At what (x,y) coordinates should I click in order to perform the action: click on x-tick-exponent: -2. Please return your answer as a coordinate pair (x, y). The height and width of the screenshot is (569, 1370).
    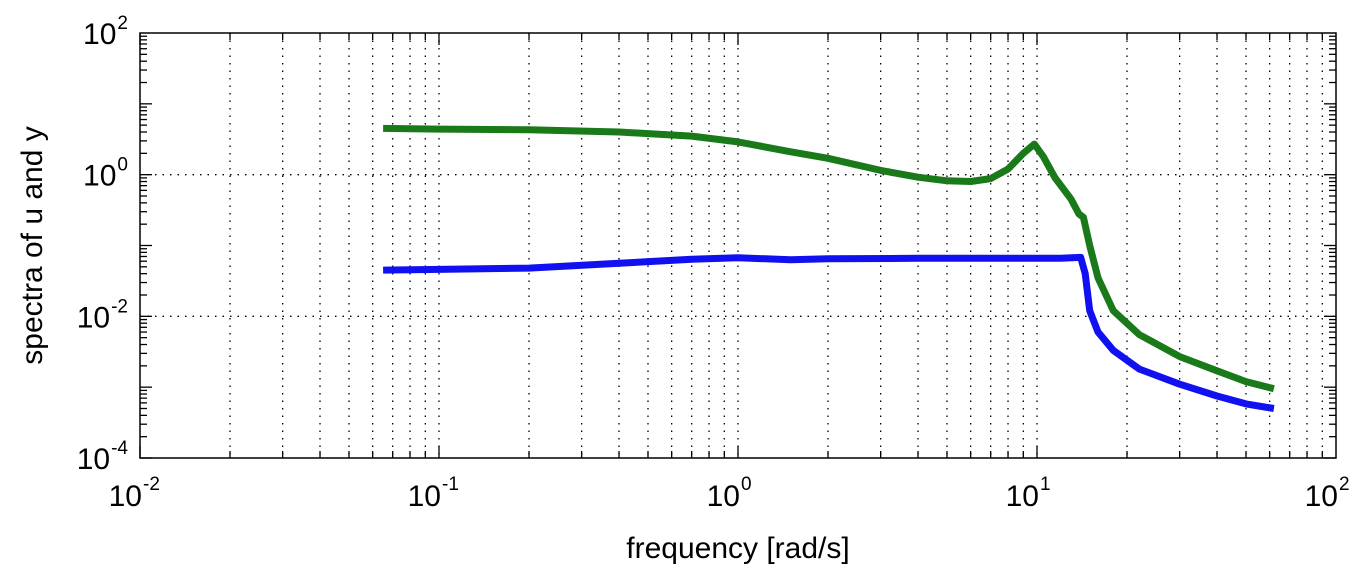
    Looking at the image, I should click on (151, 484).